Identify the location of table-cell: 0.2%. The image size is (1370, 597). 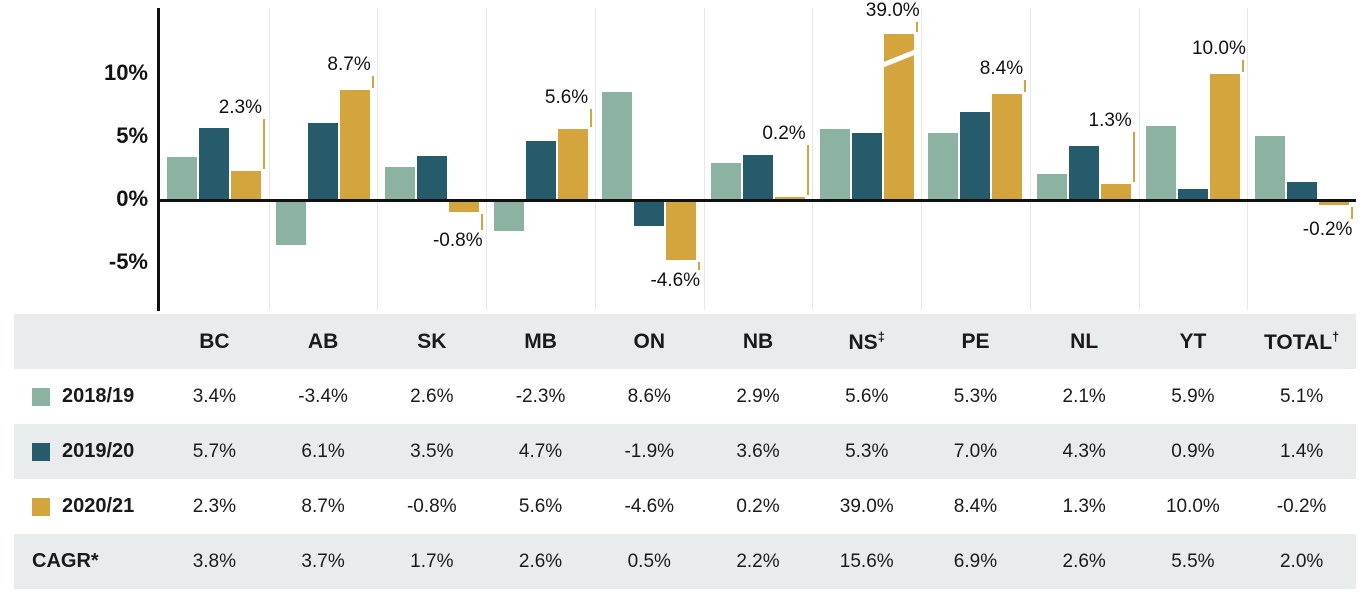
(758, 506).